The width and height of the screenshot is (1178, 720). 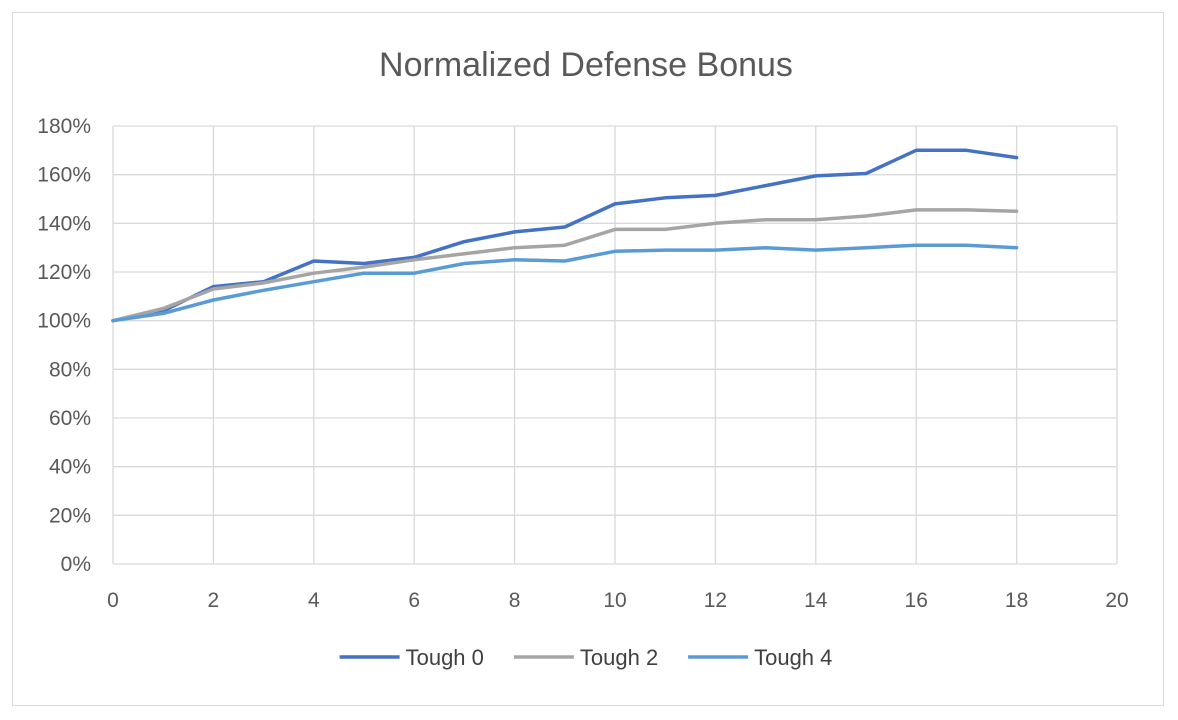 I want to click on y-tick-label: 0%, so click(x=76, y=564).